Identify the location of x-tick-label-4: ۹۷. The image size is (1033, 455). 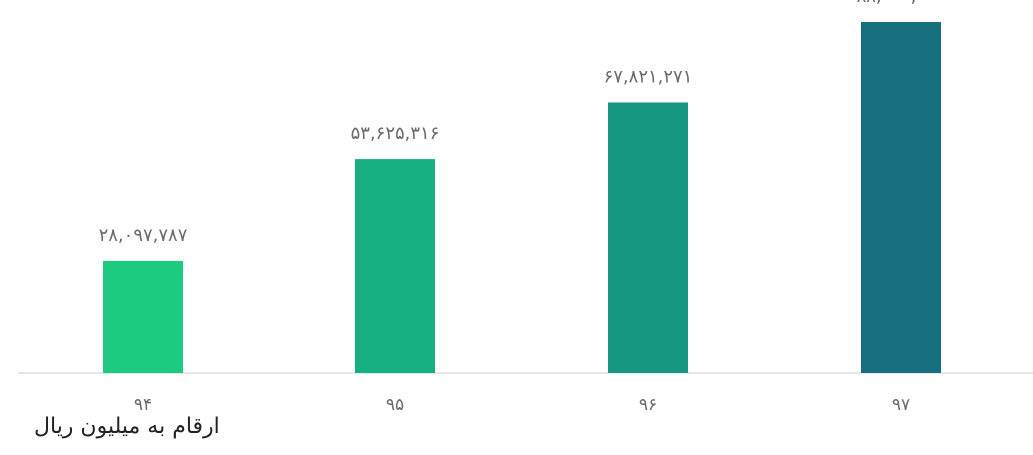
(901, 405).